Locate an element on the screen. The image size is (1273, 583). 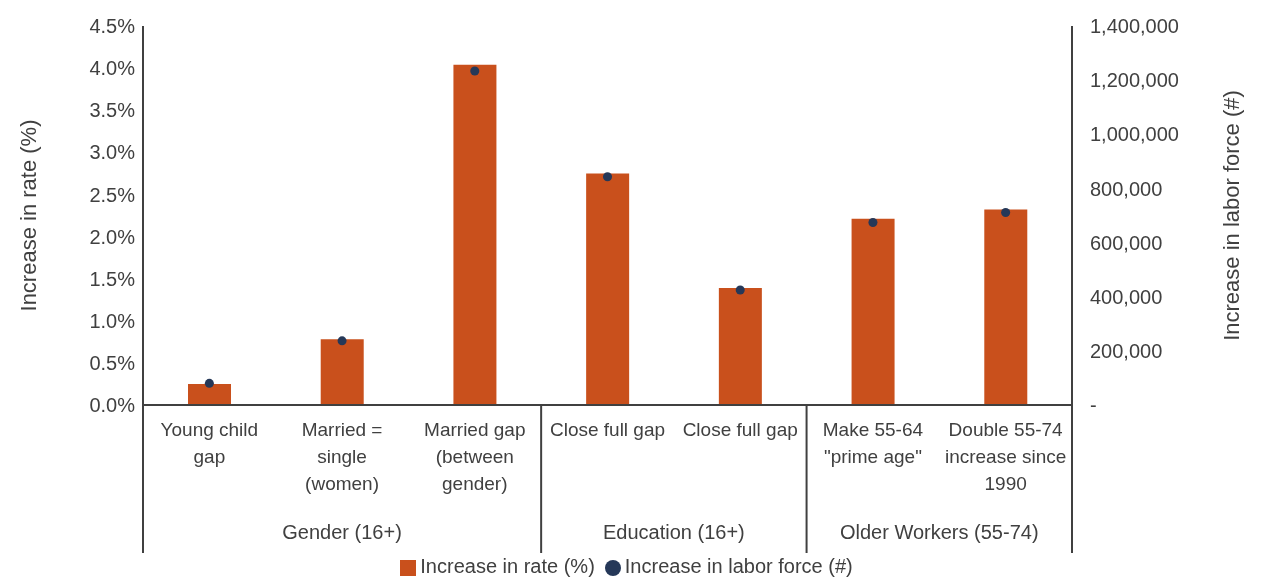
y-axis-title: Increase in rate (%) is located at coordinates (28, 215).